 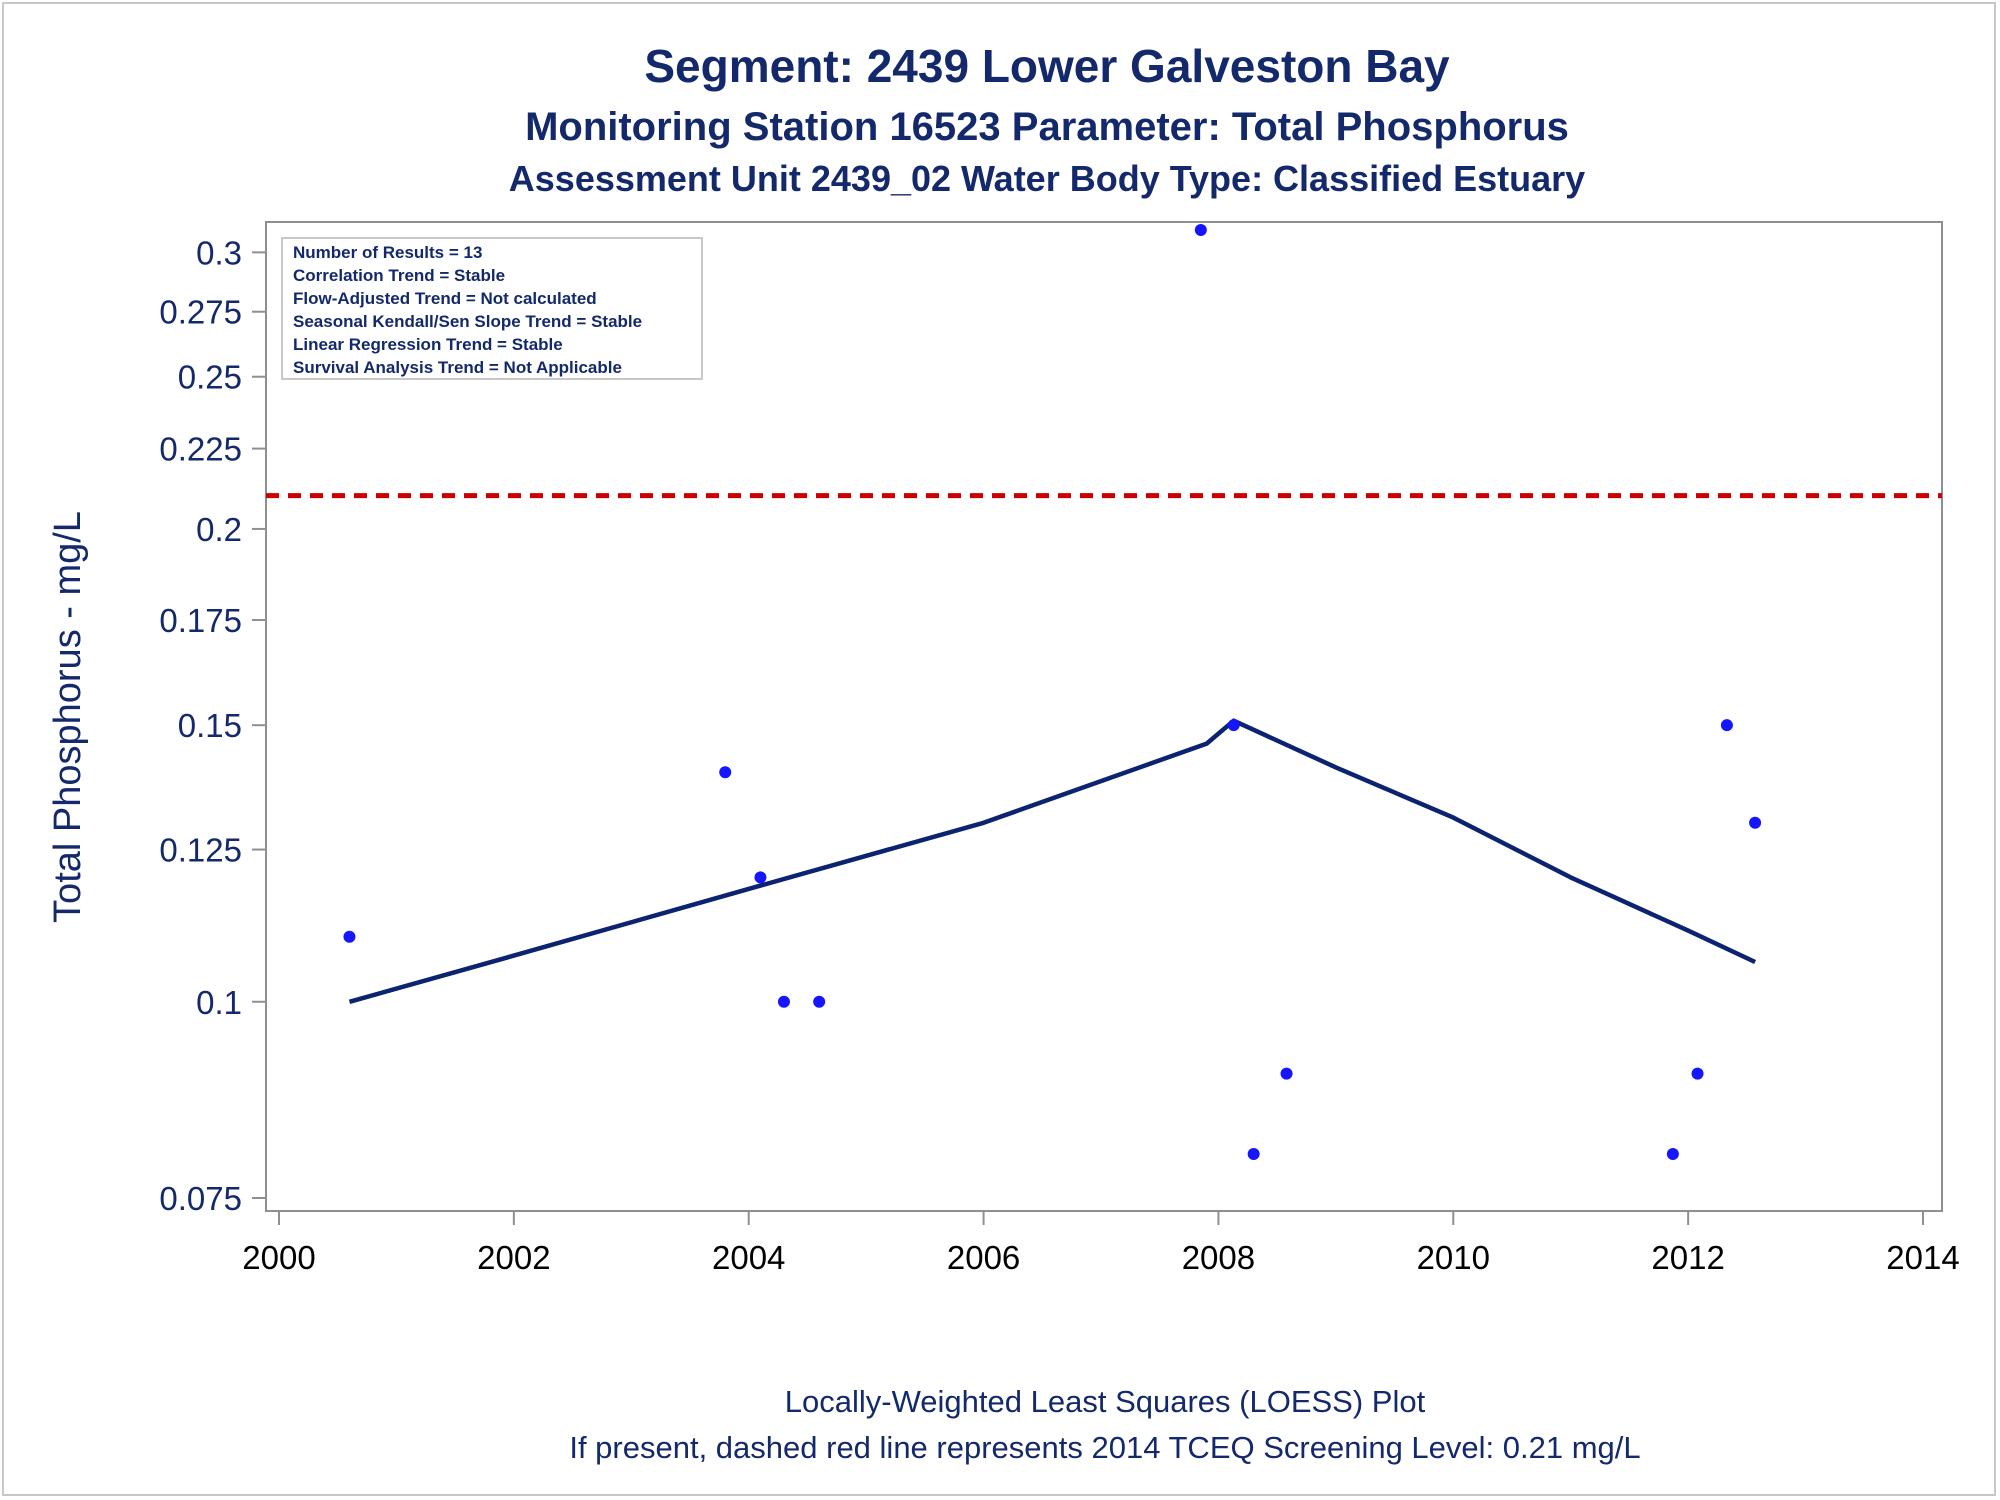 I want to click on stats-box-border, so click(x=492, y=308).